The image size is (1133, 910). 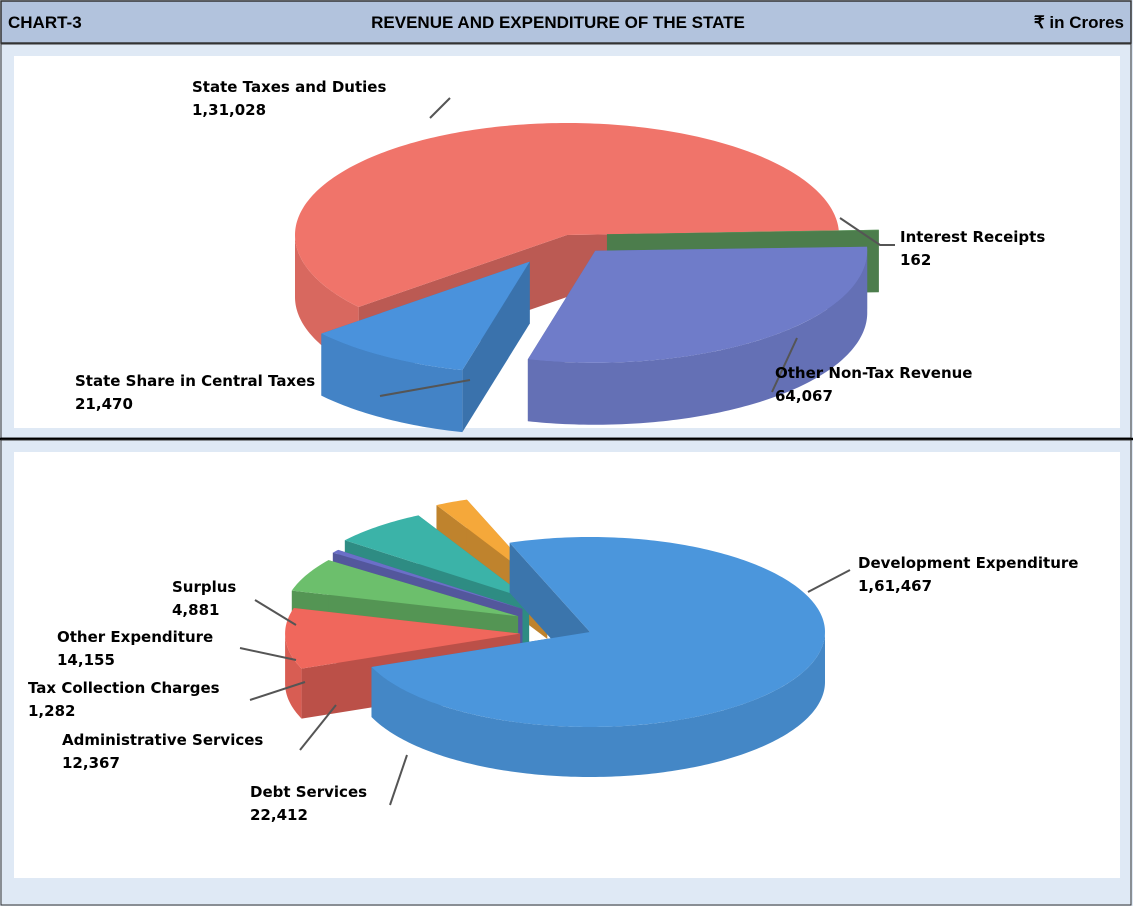 I want to click on data-label-value: 14,155, so click(x=86, y=660).